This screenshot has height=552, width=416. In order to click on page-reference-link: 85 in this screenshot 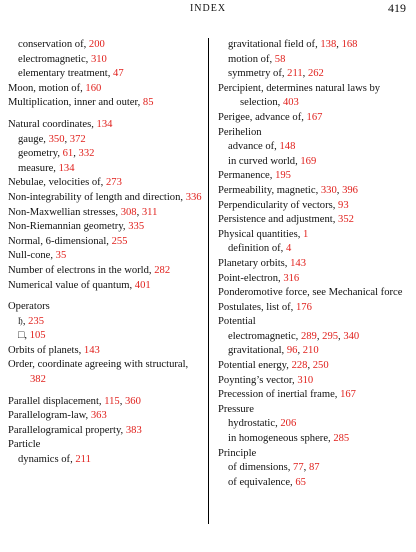, I will do `click(148, 103)`.